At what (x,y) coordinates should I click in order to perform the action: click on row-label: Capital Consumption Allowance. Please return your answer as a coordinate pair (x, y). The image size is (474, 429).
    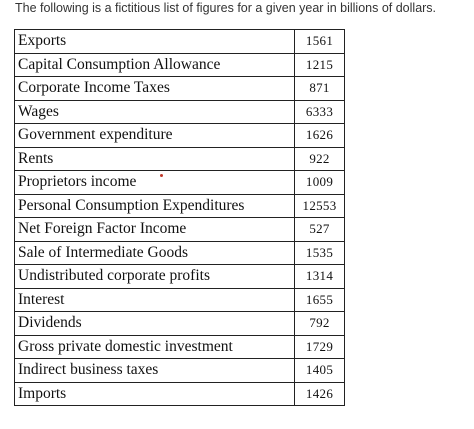
    Looking at the image, I should click on (154, 64).